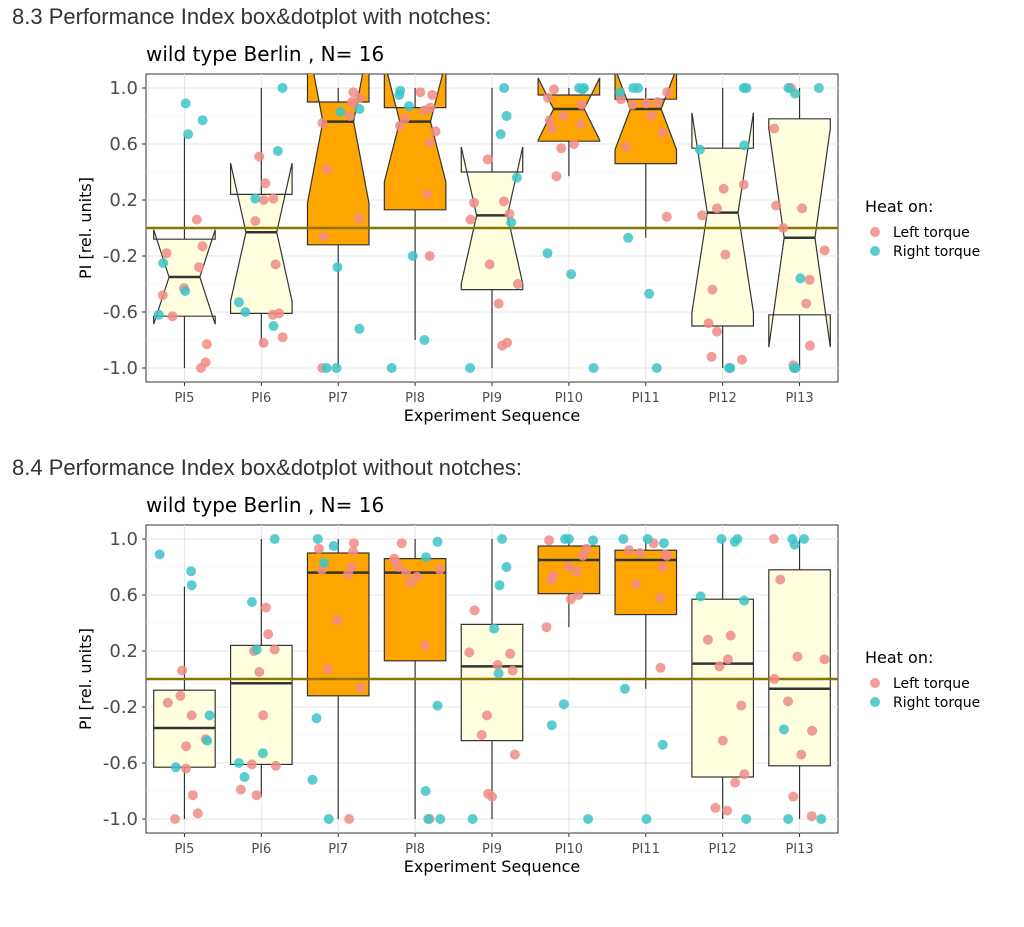  I want to click on legend-label-right-torque: Right torque, so click(936, 703).